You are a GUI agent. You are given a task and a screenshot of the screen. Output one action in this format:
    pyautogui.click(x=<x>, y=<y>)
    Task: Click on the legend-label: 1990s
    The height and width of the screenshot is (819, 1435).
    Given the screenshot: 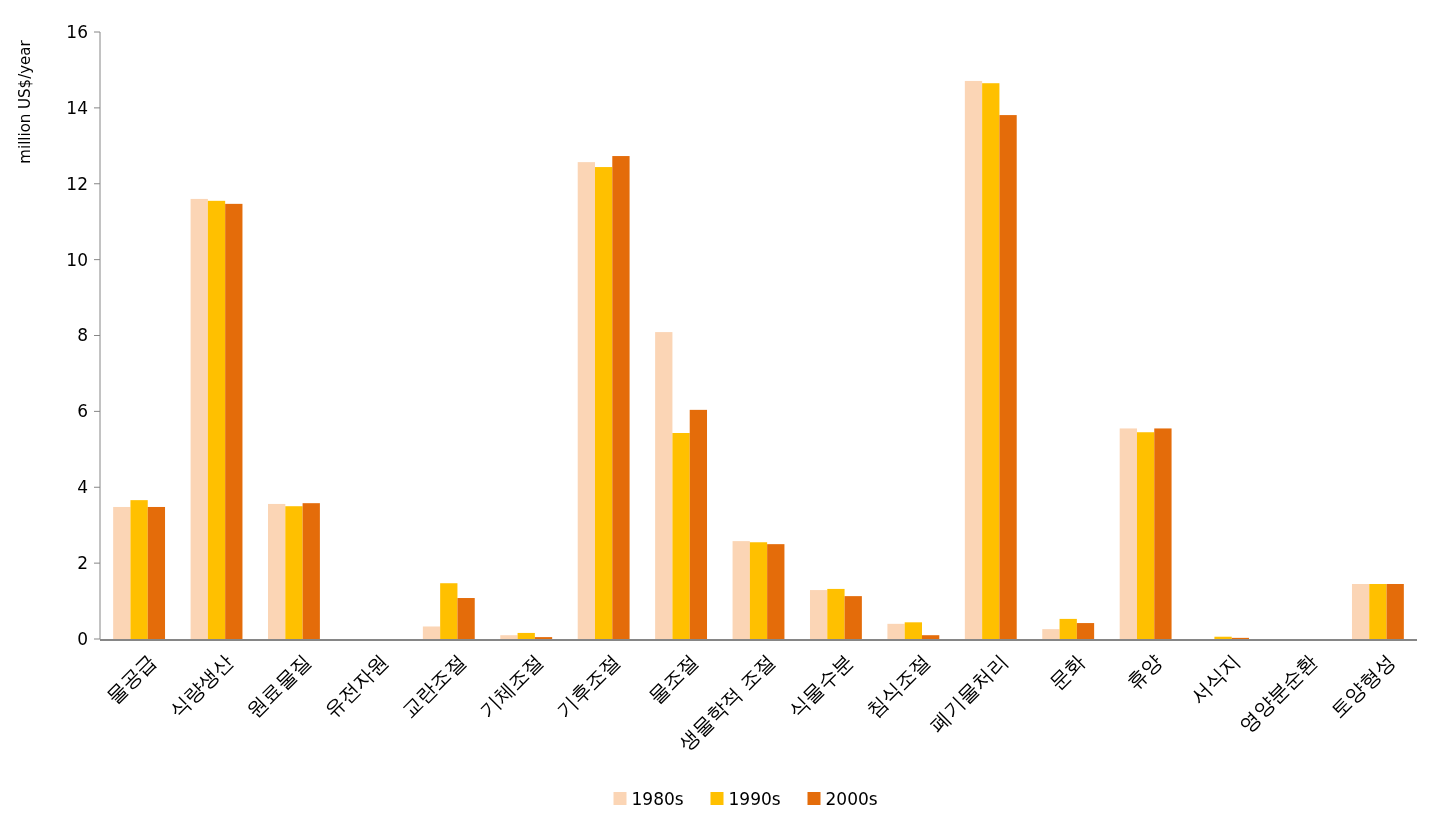 What is the action you would take?
    pyautogui.click(x=754, y=798)
    